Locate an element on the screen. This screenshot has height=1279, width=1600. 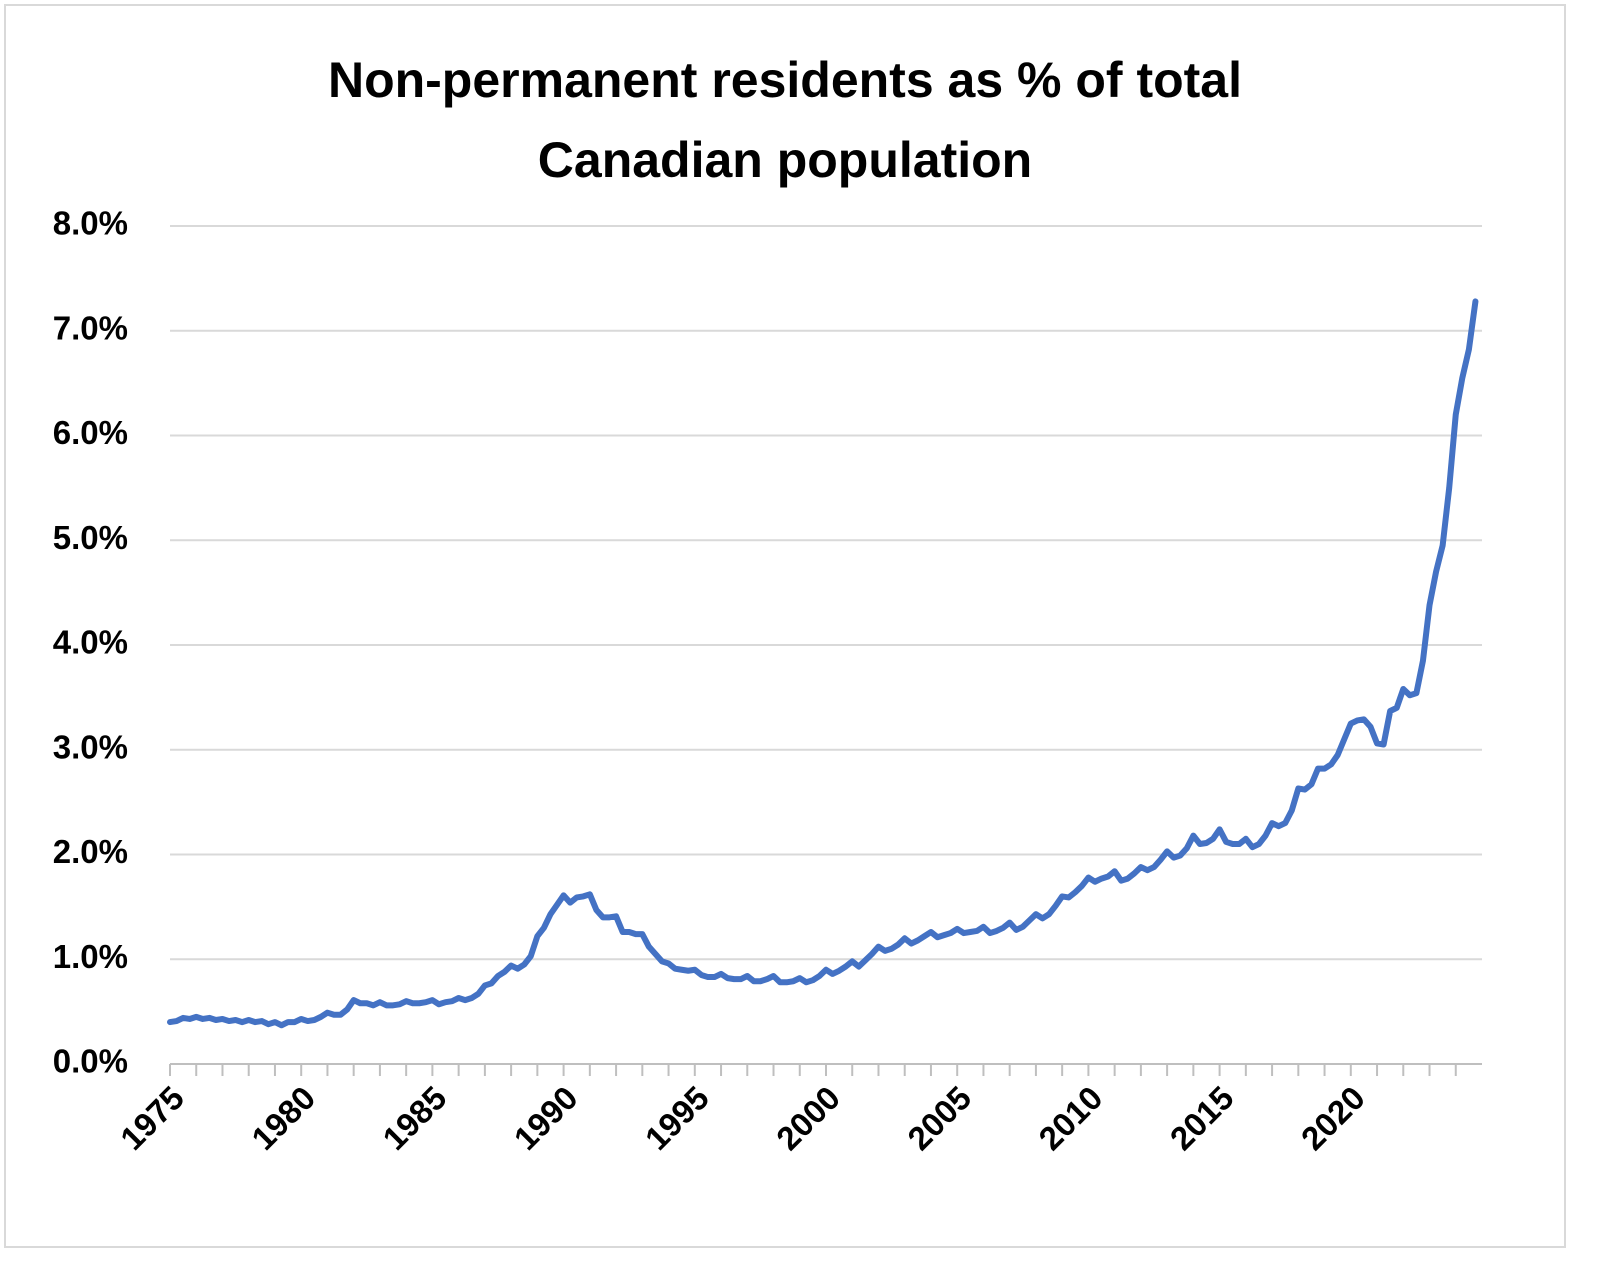
y-tick-label: 6.0% is located at coordinates (90, 432).